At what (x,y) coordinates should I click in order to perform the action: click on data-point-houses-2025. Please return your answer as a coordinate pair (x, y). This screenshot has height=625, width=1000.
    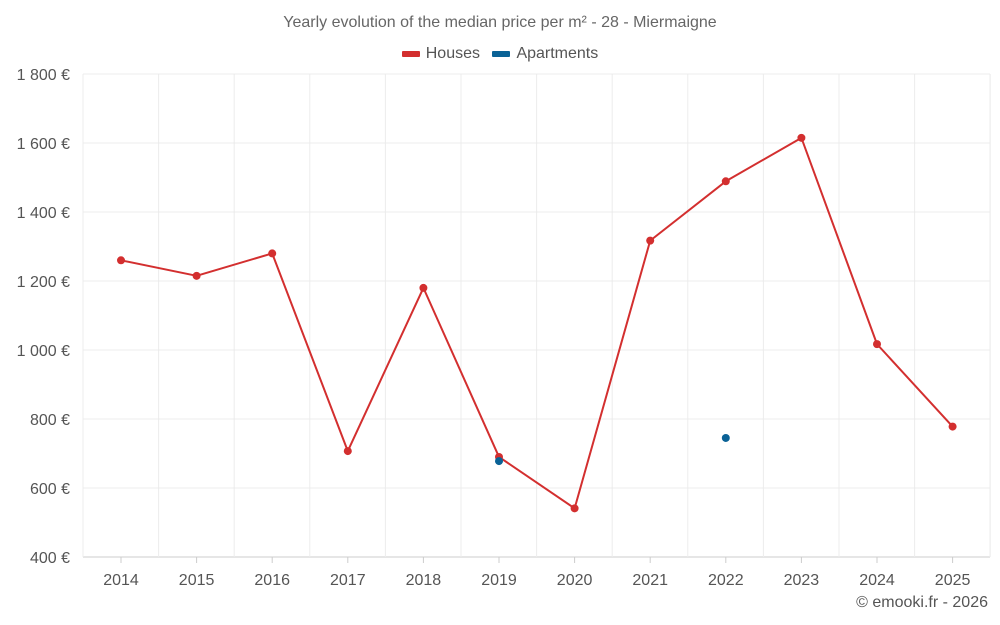
    Looking at the image, I should click on (952, 426).